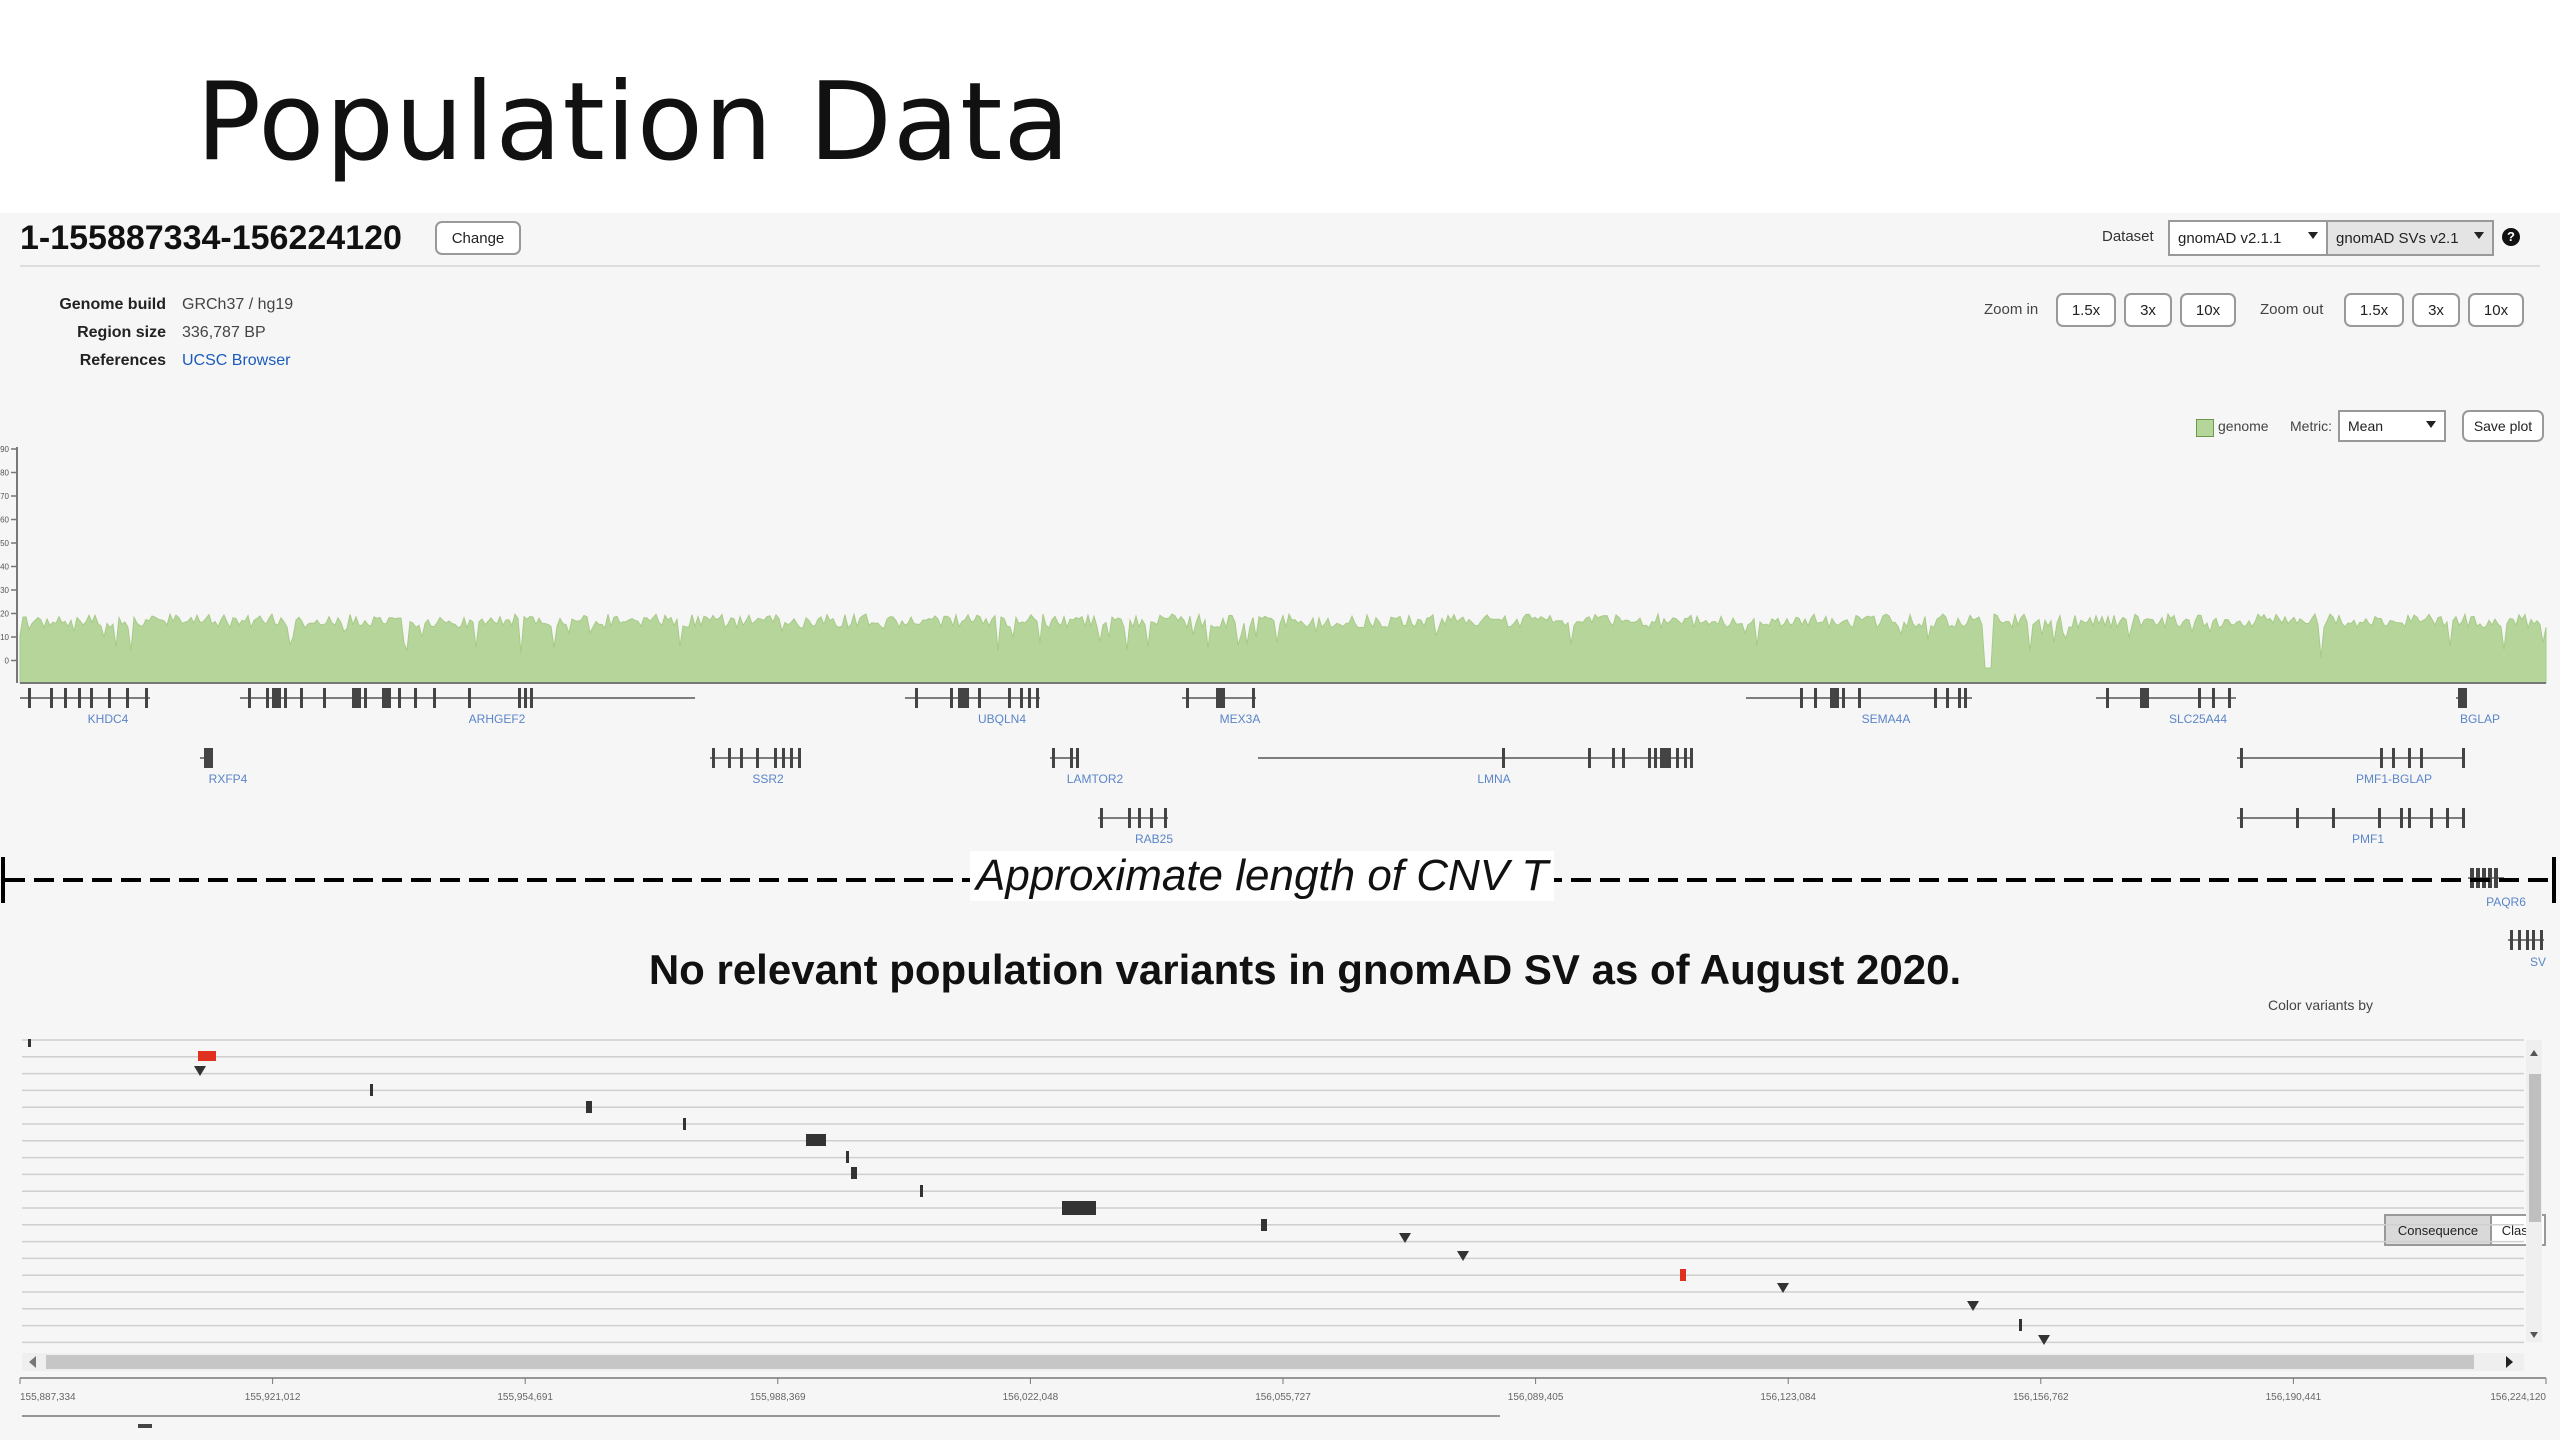 This screenshot has height=1440, width=2560. What do you see at coordinates (1859, 707) in the screenshot?
I see `gene-sema4a: SEMA4A` at bounding box center [1859, 707].